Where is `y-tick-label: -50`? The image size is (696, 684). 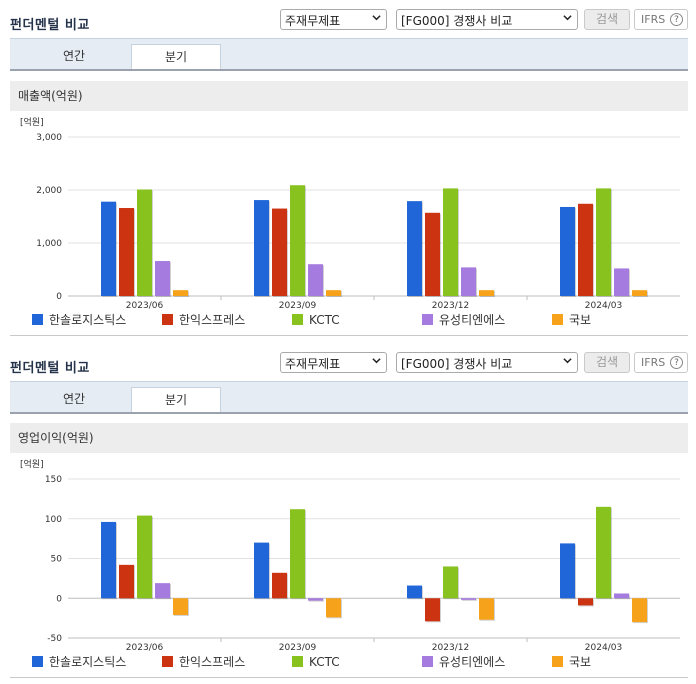
y-tick-label: -50 is located at coordinates (54, 639).